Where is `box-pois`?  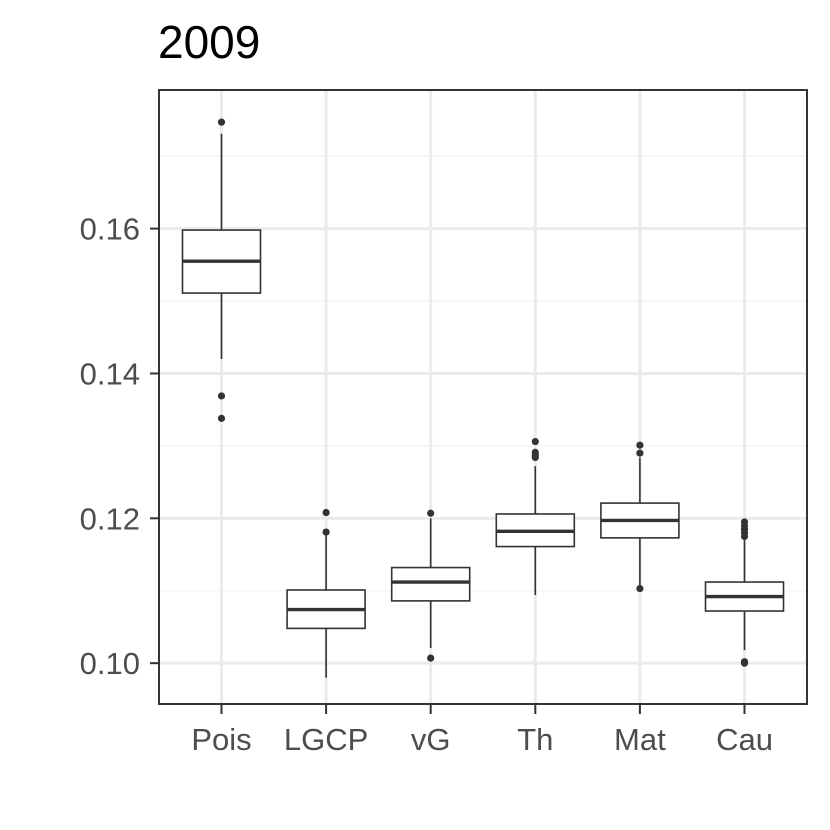
box-pois is located at coordinates (221, 270).